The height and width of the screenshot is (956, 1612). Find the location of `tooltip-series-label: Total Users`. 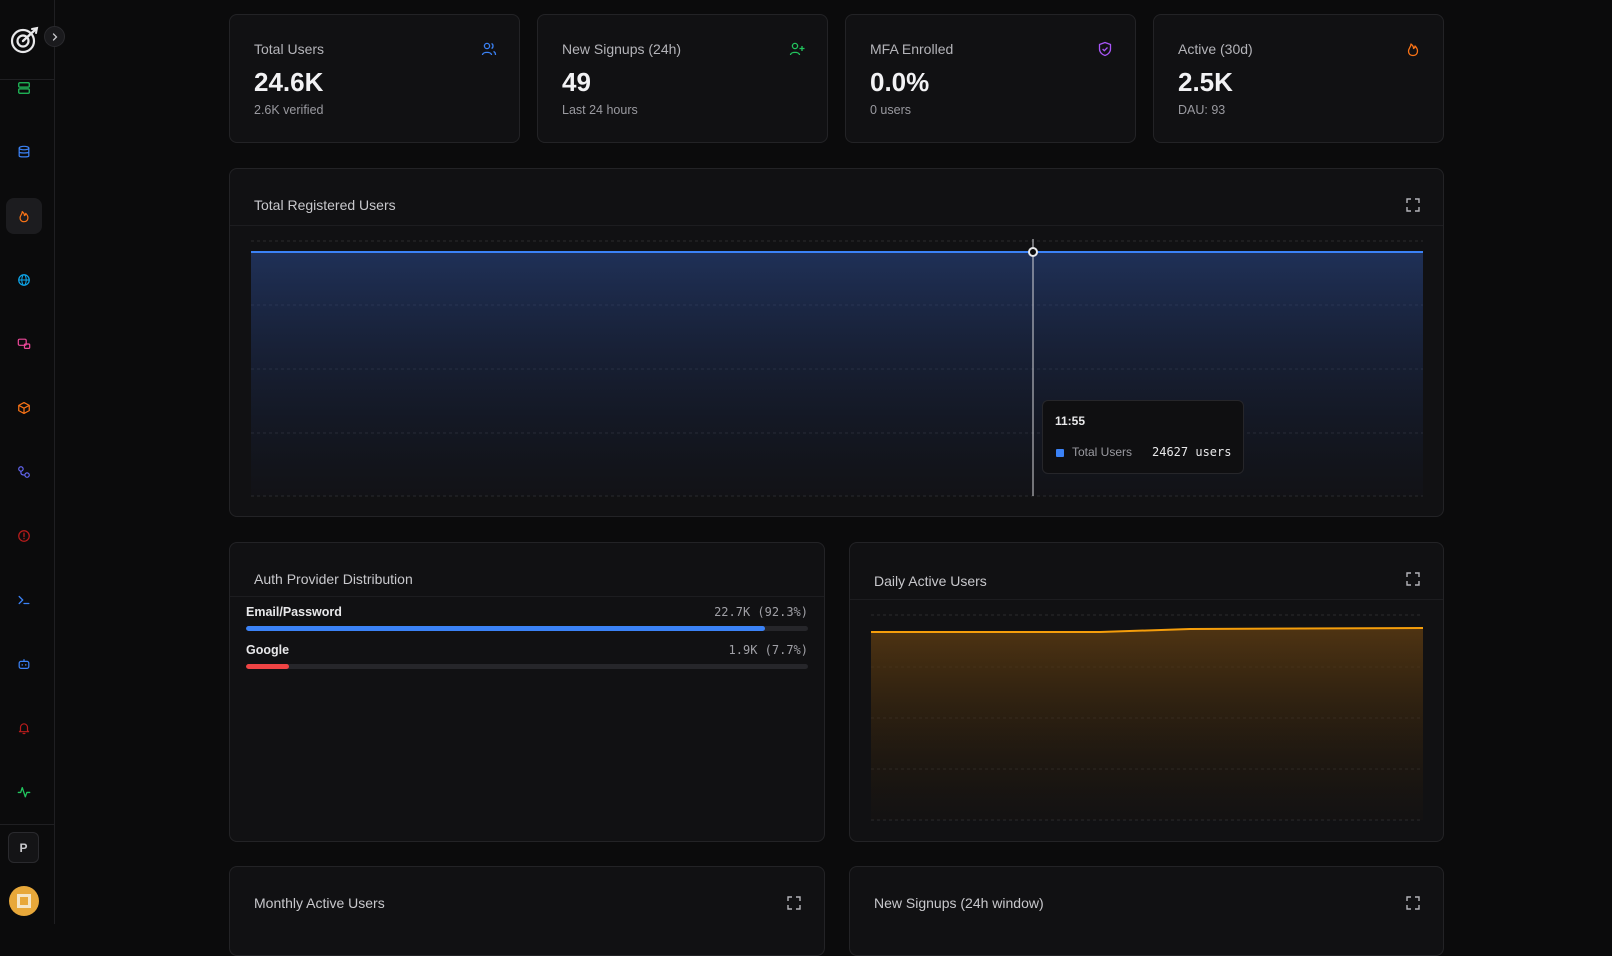

tooltip-series-label: Total Users is located at coordinates (1102, 452).